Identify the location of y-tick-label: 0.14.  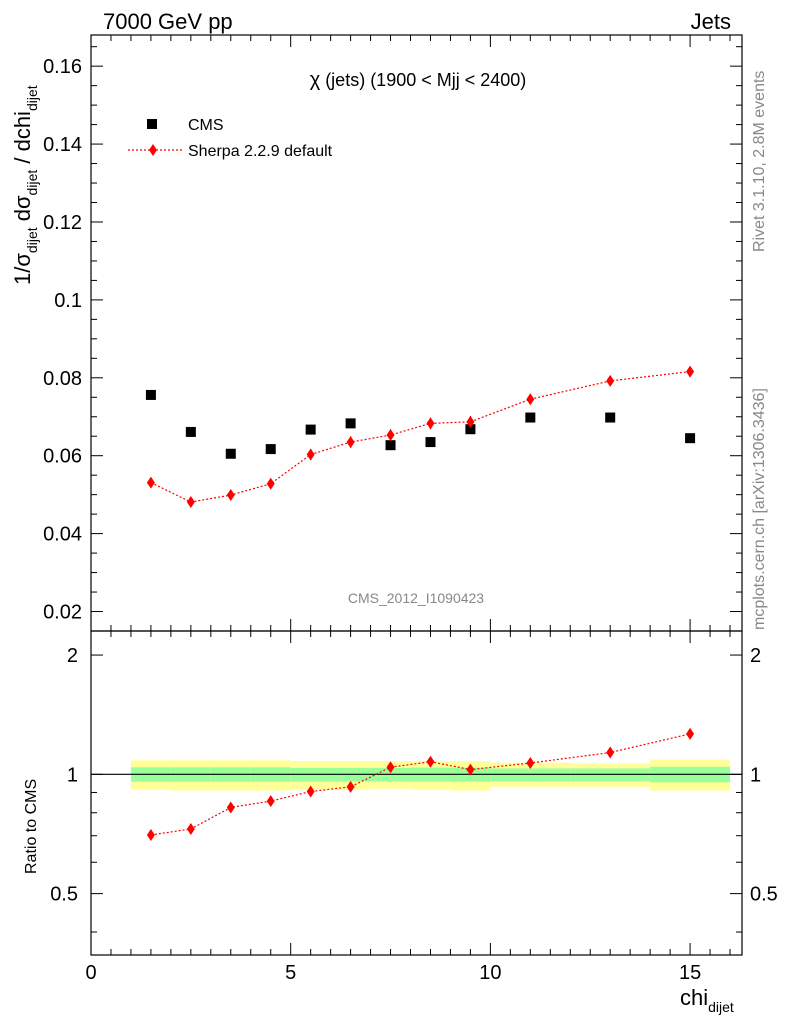
(62, 145).